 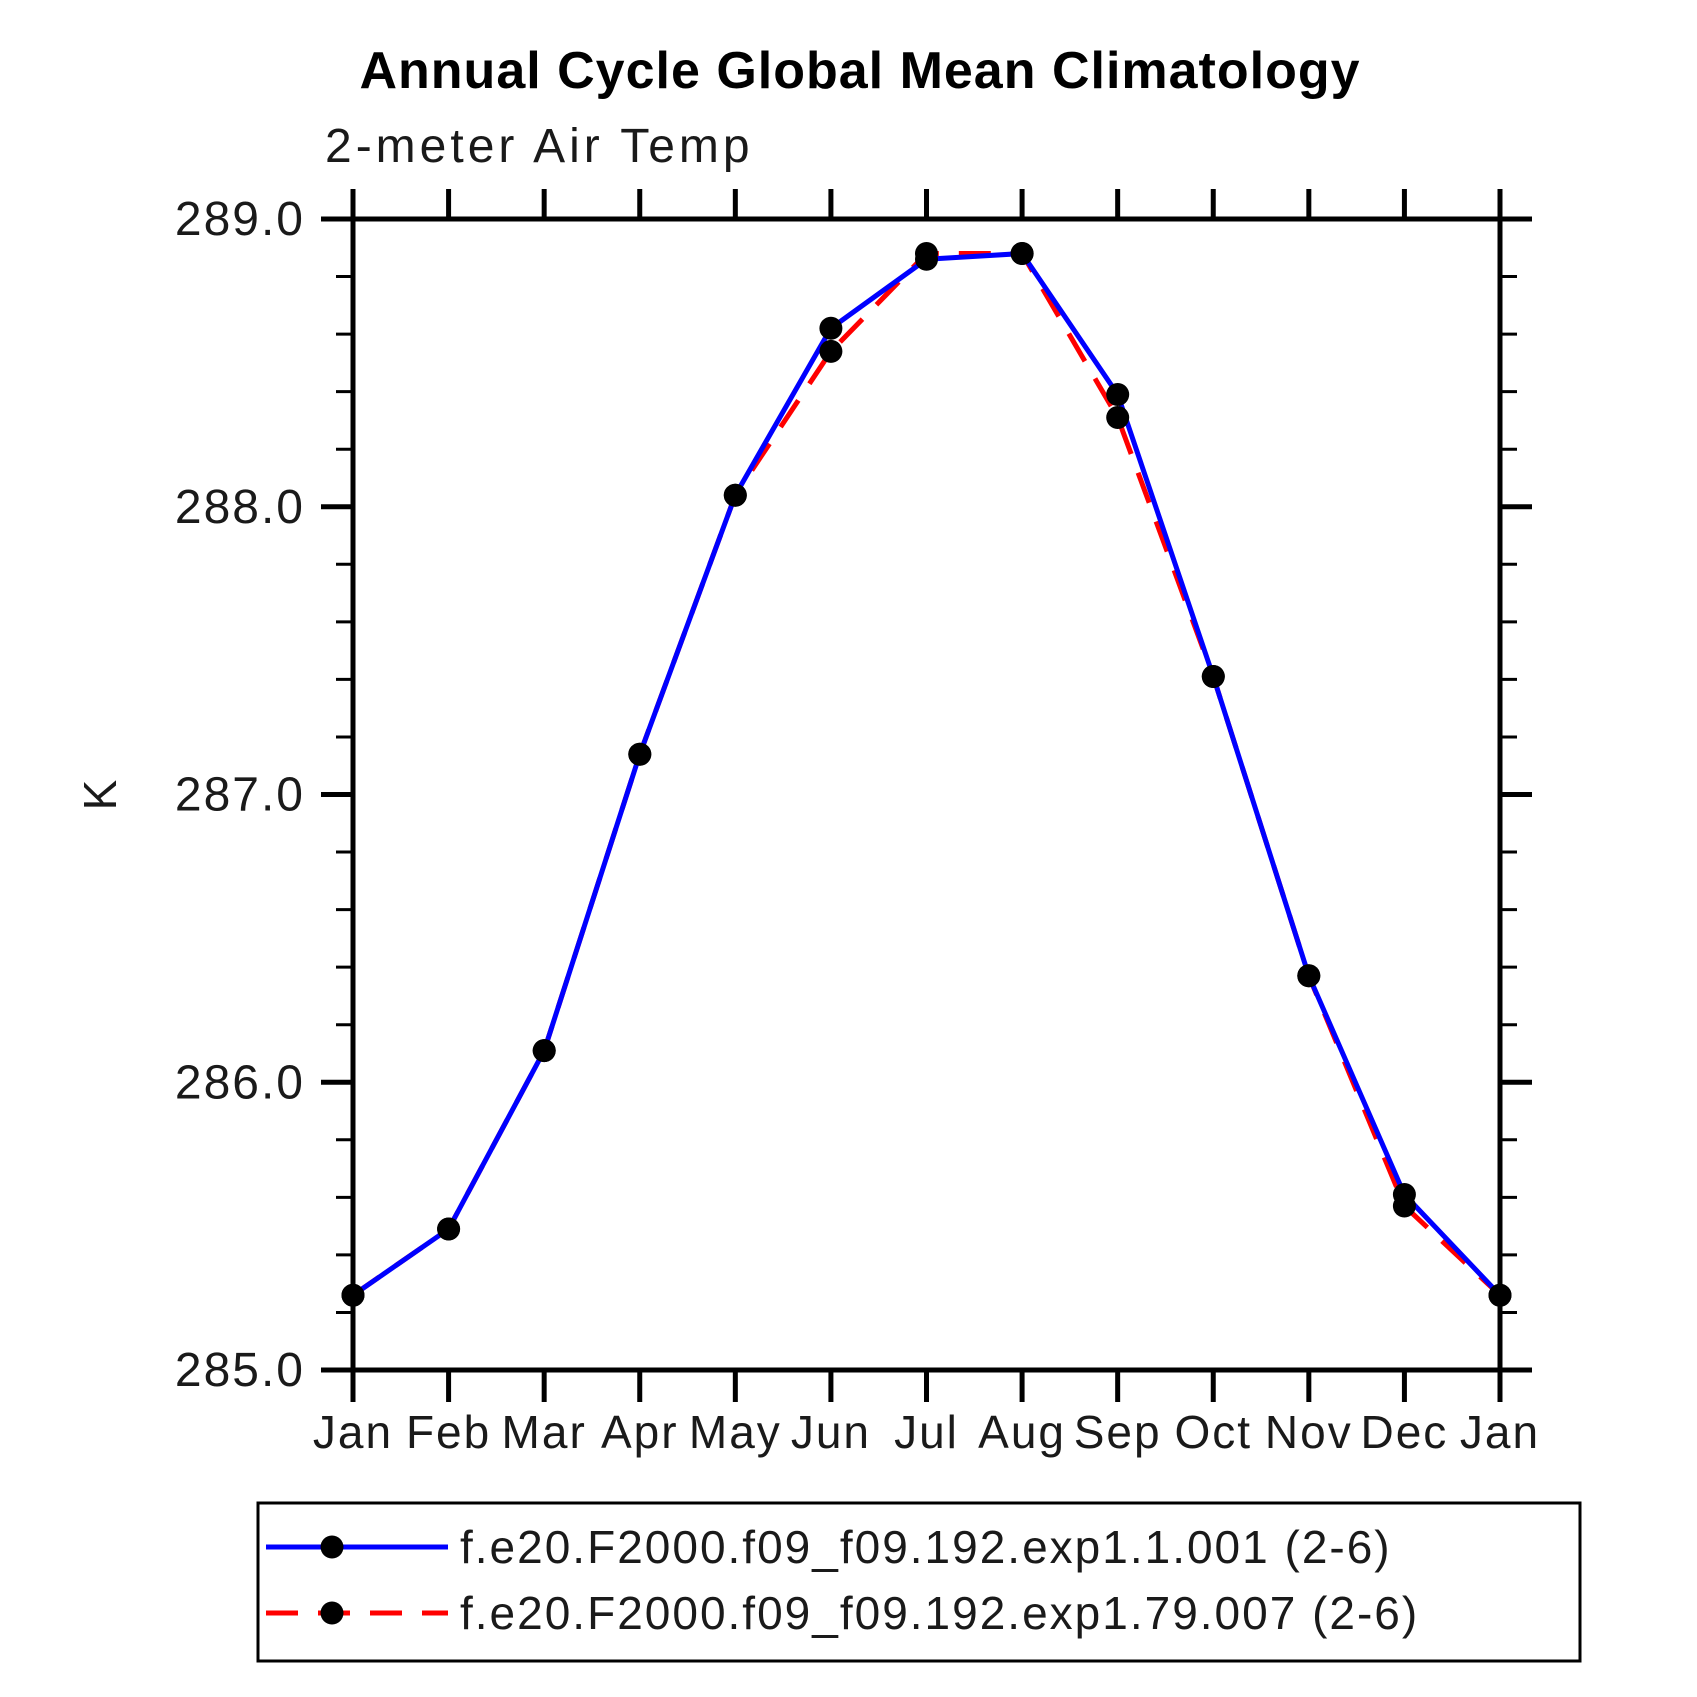 I want to click on x-tick-label: Feb, so click(x=448, y=1432).